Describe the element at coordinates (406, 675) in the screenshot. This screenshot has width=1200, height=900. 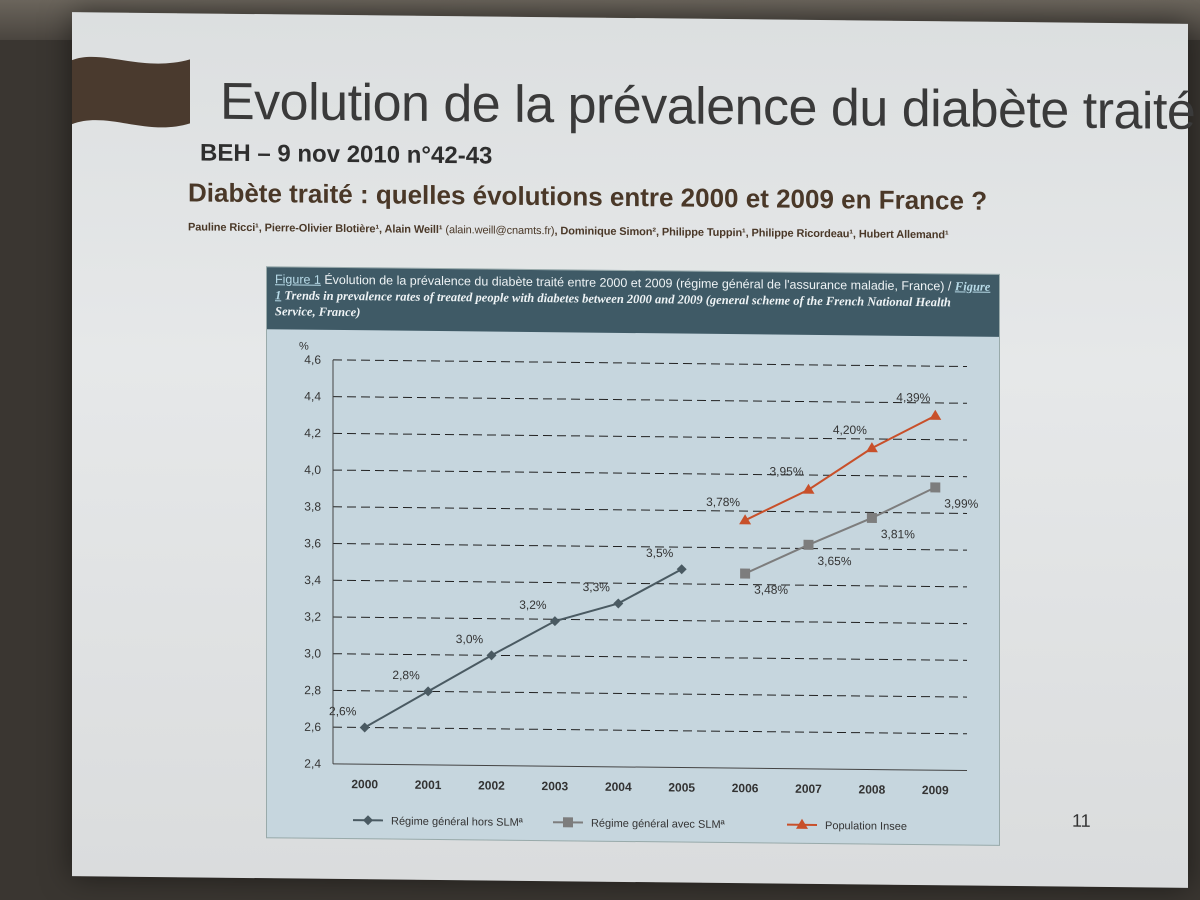
I see `data-label: 2,8%` at that location.